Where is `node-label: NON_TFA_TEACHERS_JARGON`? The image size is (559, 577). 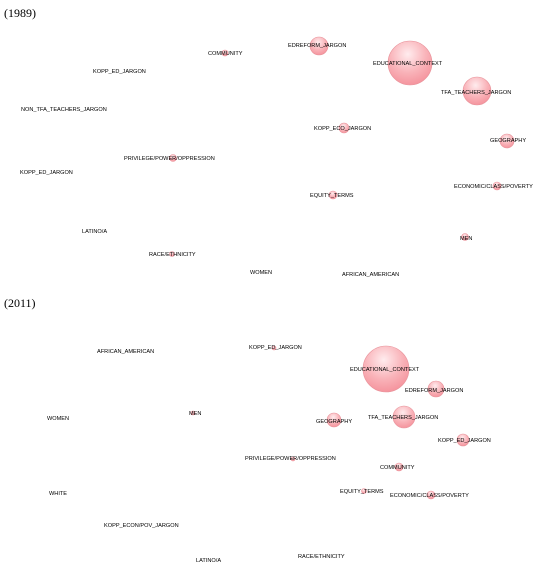
node-label: NON_TFA_TEACHERS_JARGON is located at coordinates (64, 110).